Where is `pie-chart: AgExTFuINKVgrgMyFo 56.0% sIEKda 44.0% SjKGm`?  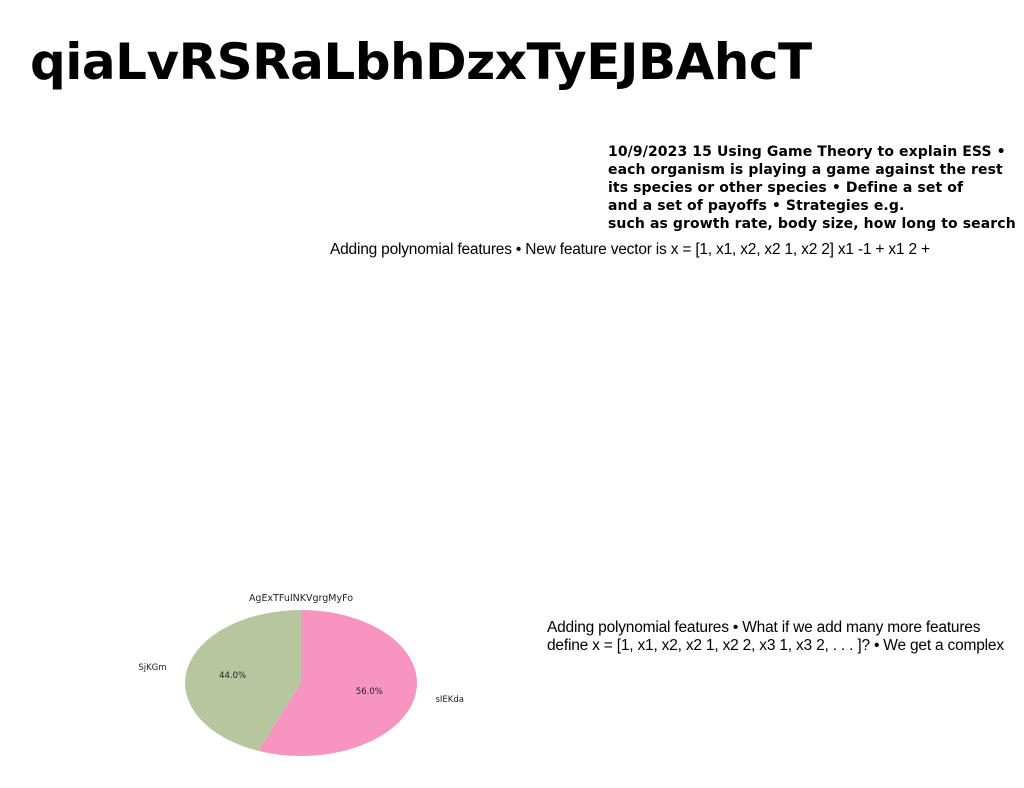
pie-chart: AgExTFuINKVgrgMyFo 56.0% sIEKda 44.0% SjKGm is located at coordinates (310, 675).